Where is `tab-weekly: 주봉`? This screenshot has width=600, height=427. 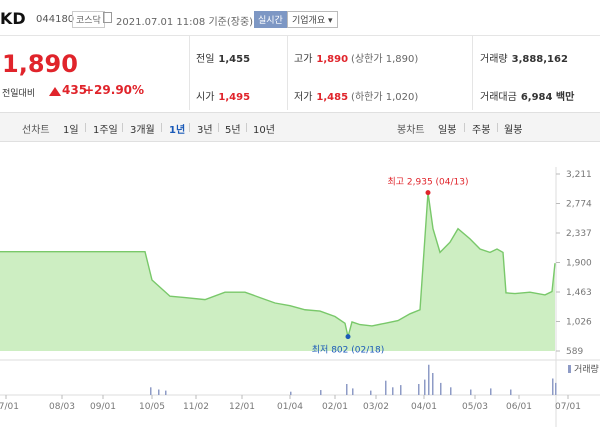 tab-weekly: 주봉 is located at coordinates (481, 130).